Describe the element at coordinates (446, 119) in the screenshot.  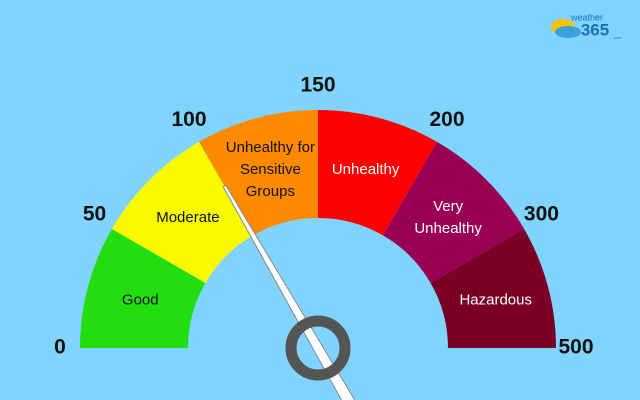
I see `tick-label: 200` at that location.